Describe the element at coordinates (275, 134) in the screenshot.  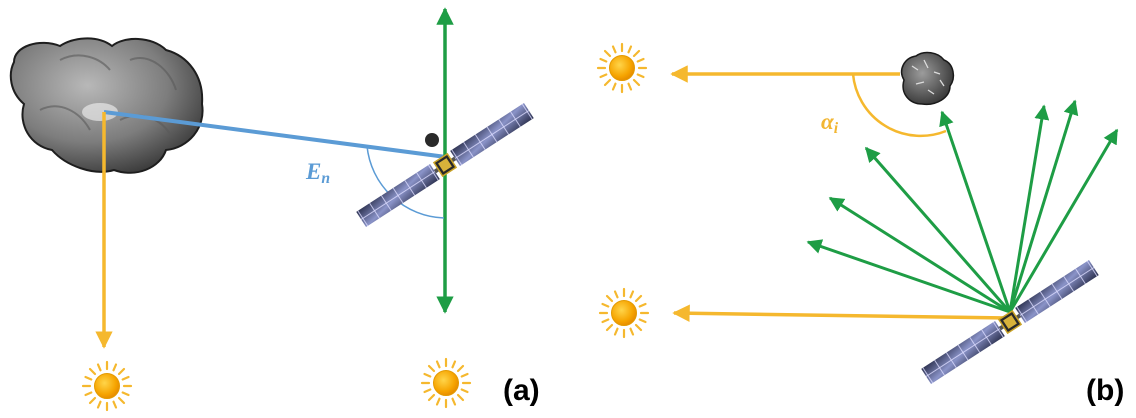
I see `line-of-sight` at that location.